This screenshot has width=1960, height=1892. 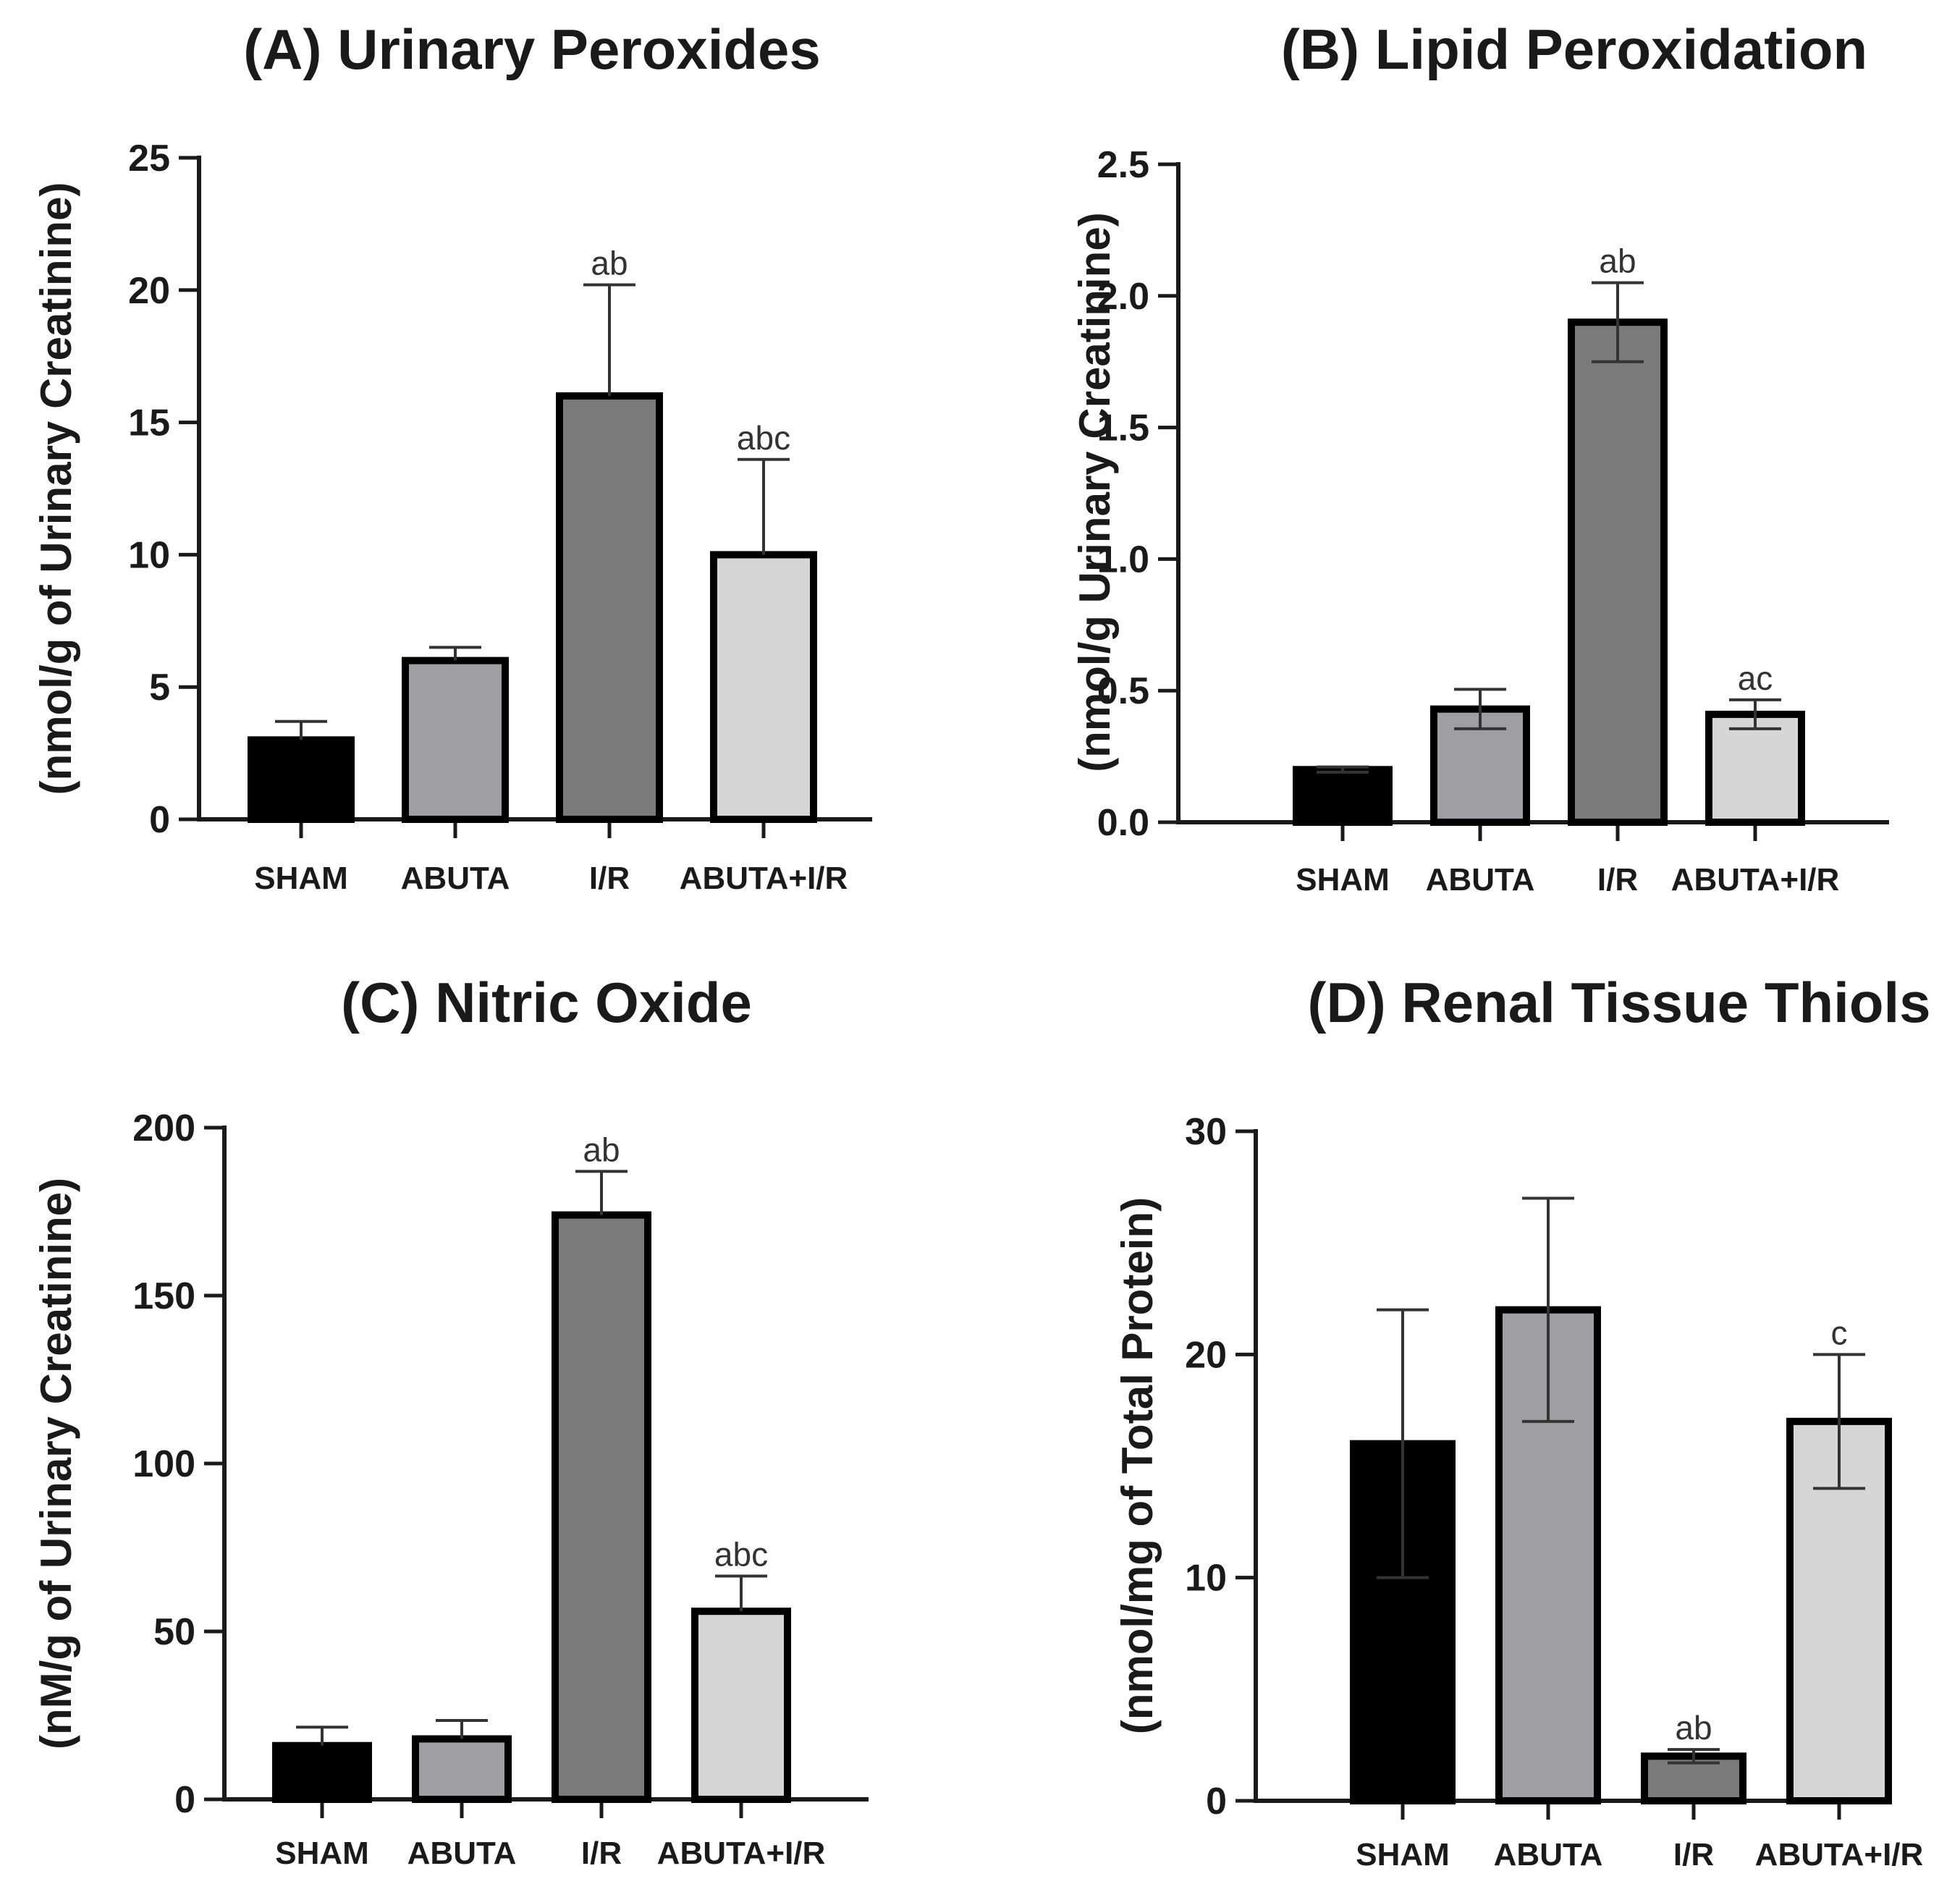 What do you see at coordinates (301, 780) in the screenshot?
I see `urinary-peroxides-bar-sham` at bounding box center [301, 780].